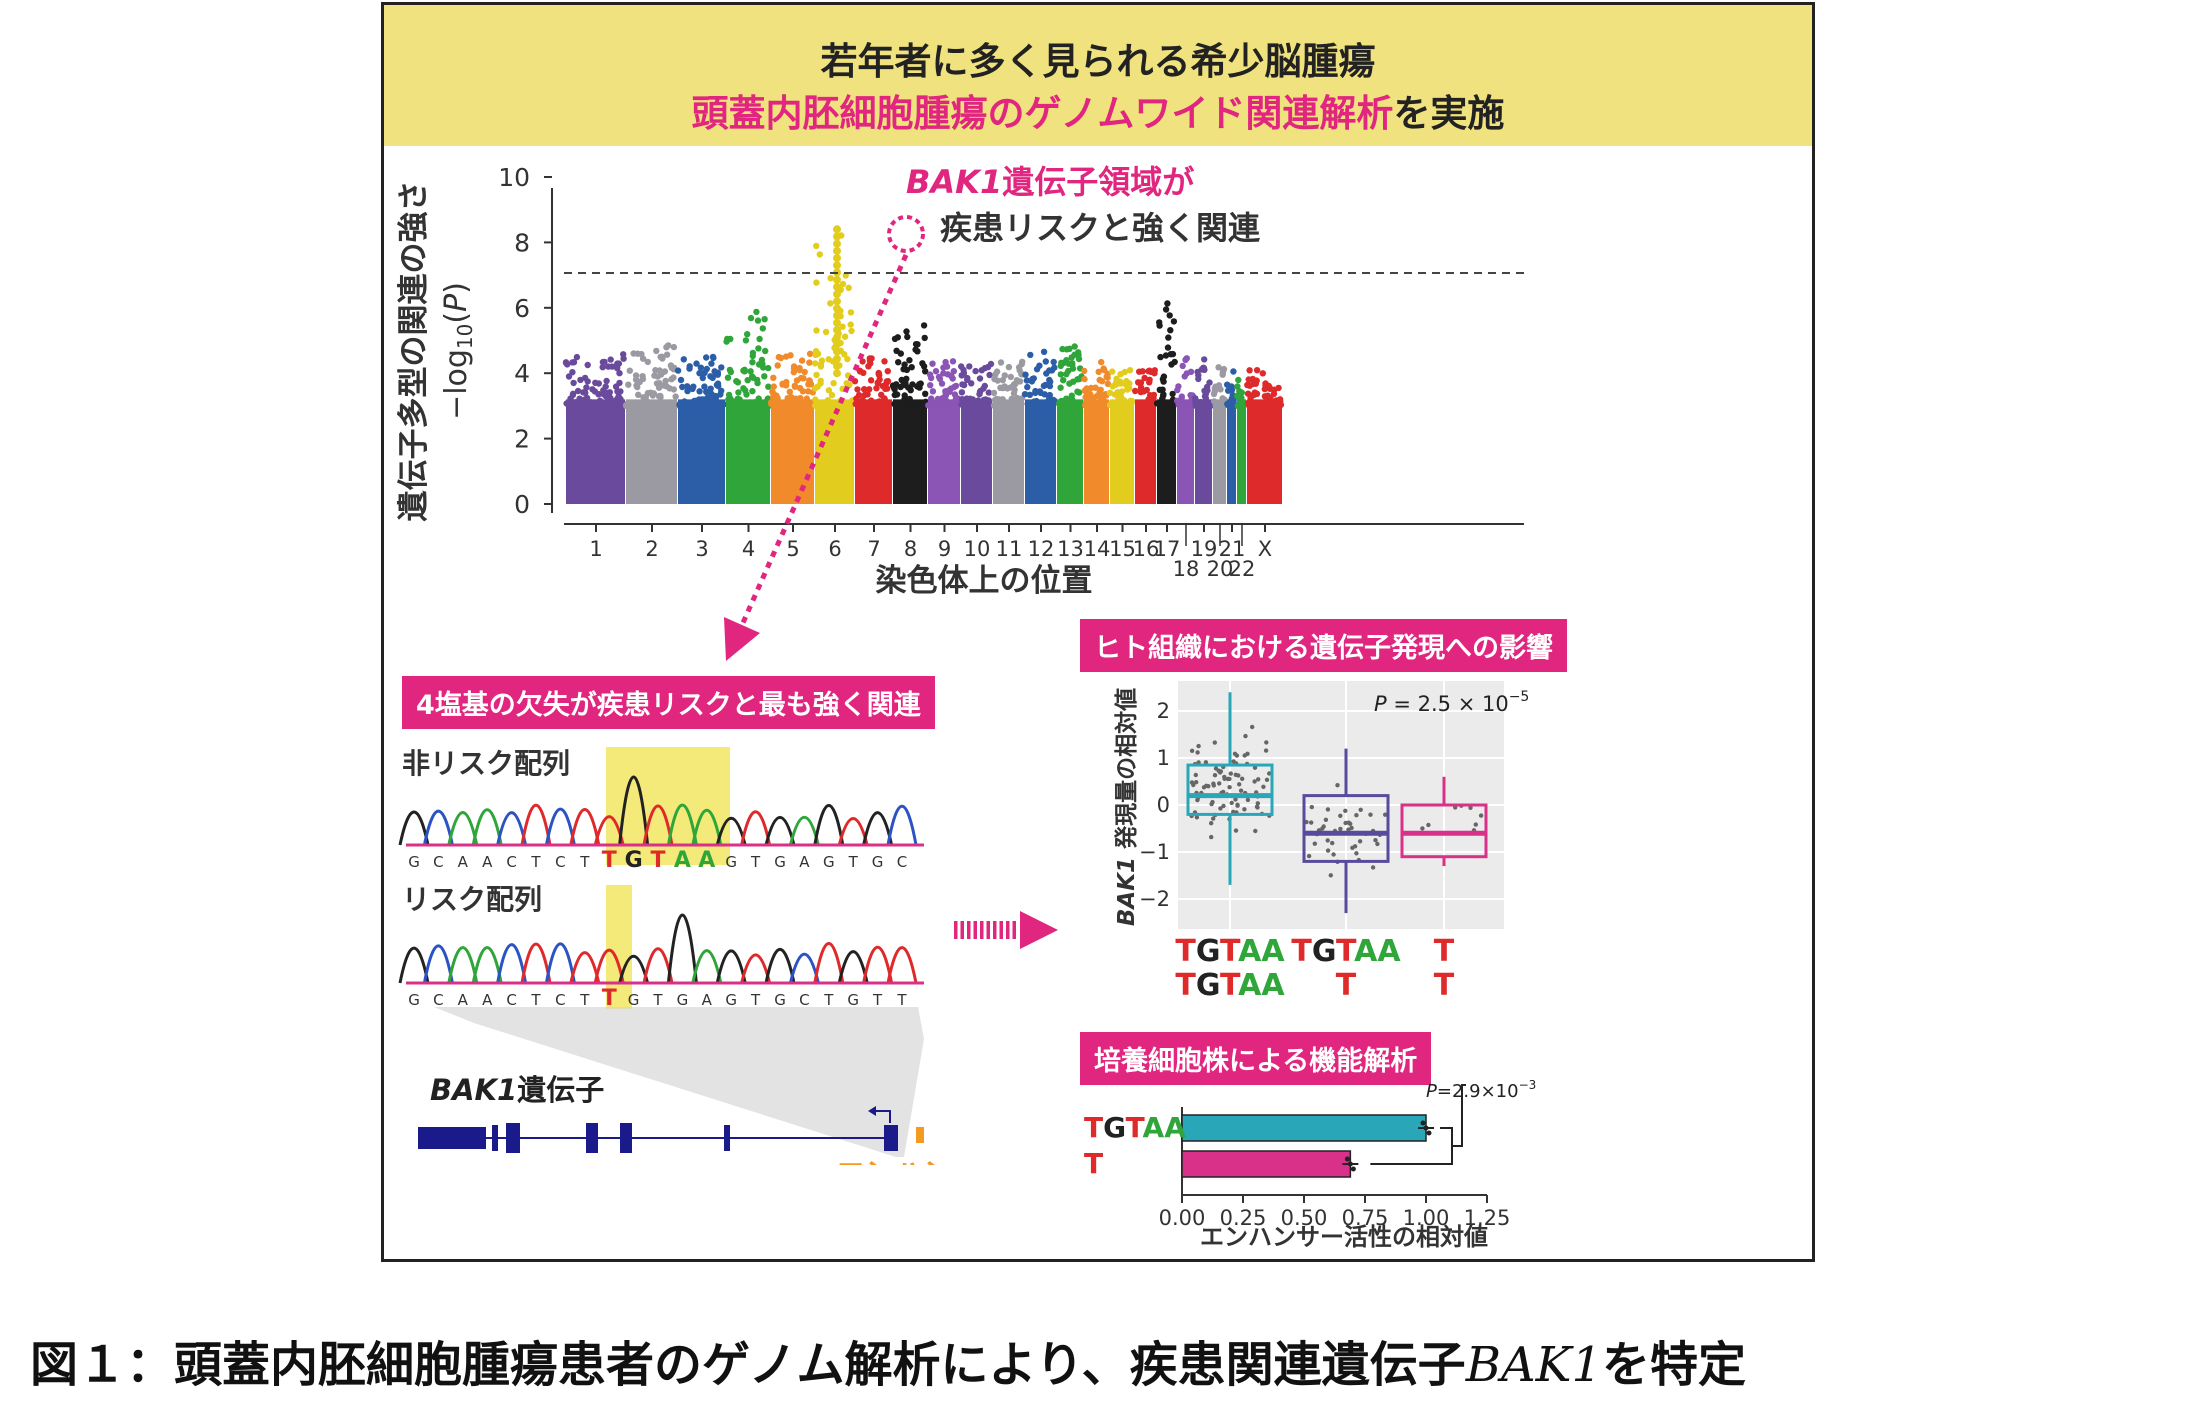 Image resolution: width=2201 pixels, height=1414 pixels. I want to click on risk-label: リスク配列, so click(472, 899).